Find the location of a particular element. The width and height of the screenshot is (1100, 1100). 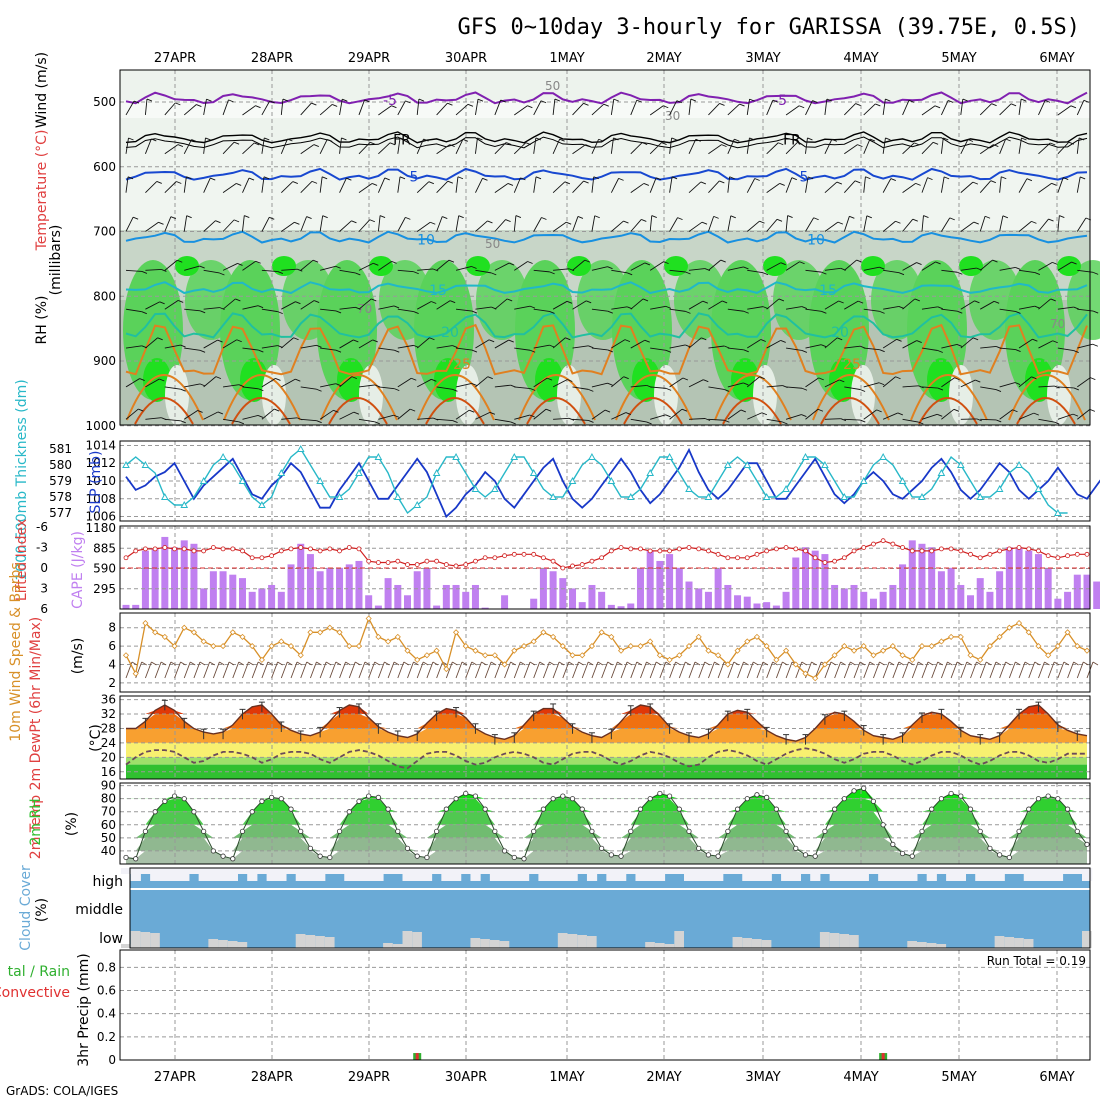

high-cloud-gap is located at coordinates (776, 871).